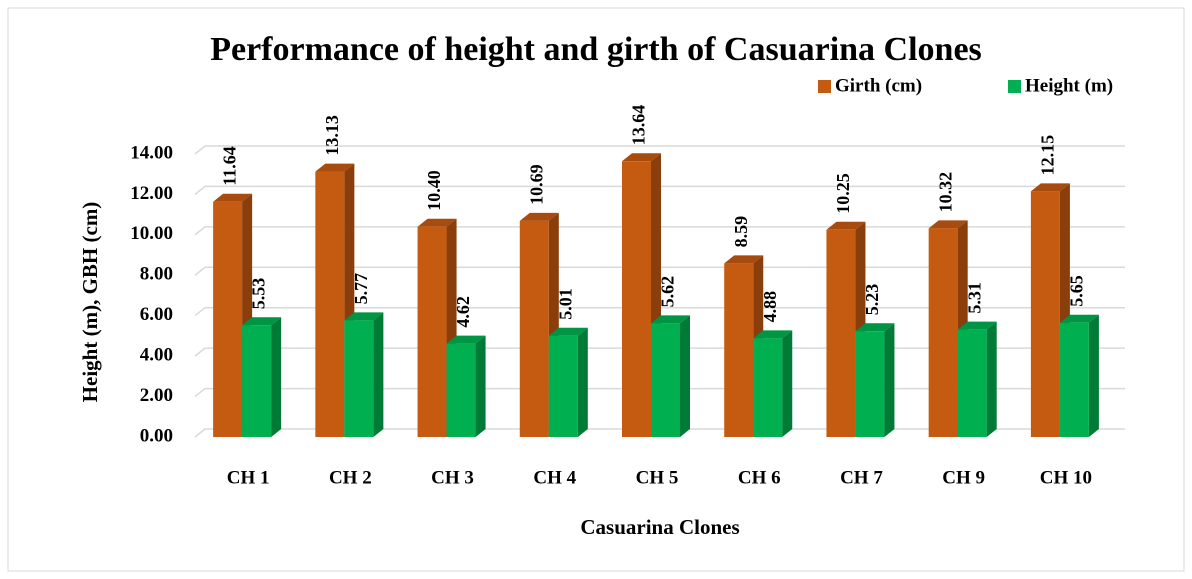 The image size is (1192, 579). I want to click on x-tick-label: CH 7, so click(861, 477).